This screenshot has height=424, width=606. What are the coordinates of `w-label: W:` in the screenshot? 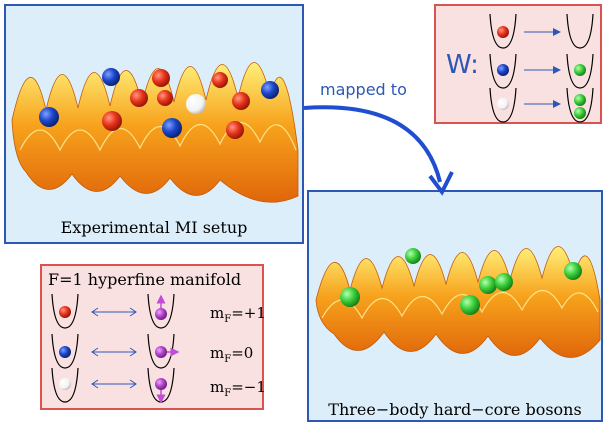 It's located at (462, 65).